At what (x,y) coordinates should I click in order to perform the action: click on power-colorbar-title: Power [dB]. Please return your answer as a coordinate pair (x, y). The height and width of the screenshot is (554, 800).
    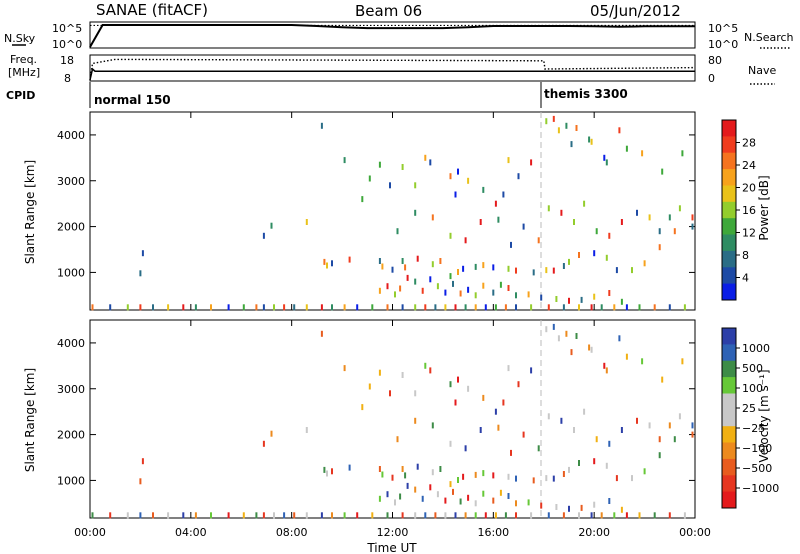
    Looking at the image, I should click on (764, 207).